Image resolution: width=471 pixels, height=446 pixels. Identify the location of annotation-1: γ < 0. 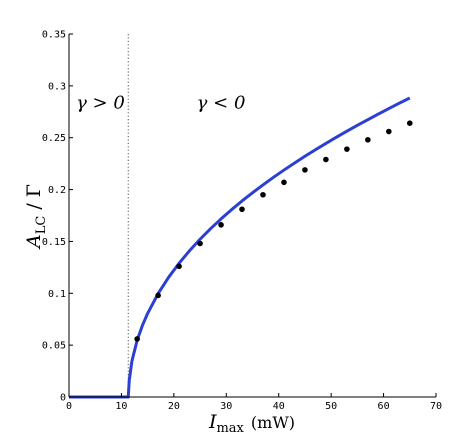
(221, 103).